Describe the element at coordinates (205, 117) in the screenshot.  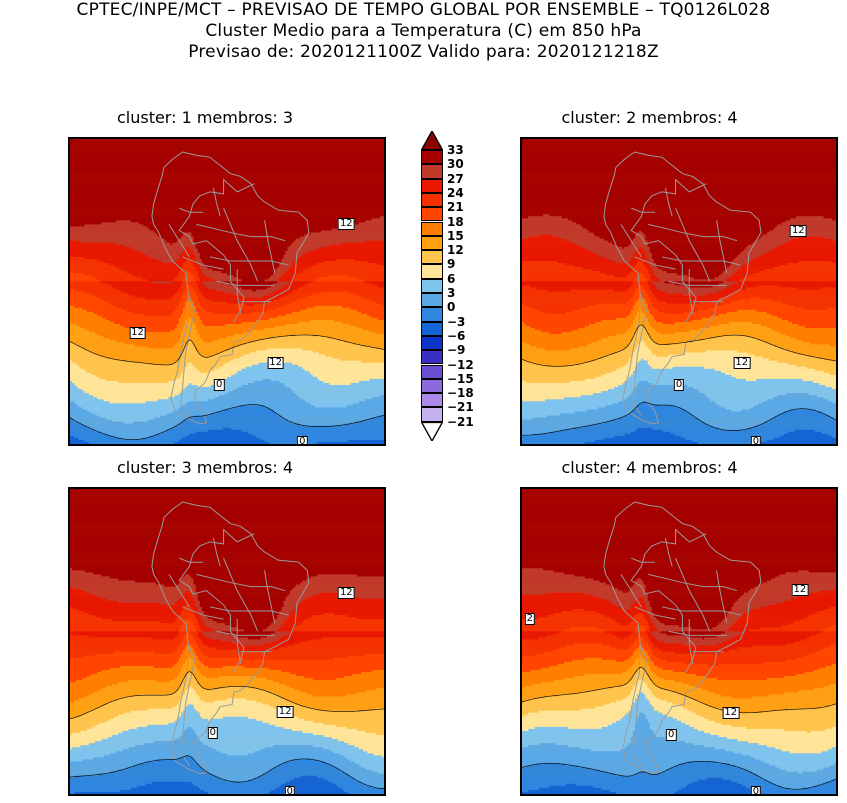
I see `panel-title-cluster-1: cluster: 1 membros: 3` at that location.